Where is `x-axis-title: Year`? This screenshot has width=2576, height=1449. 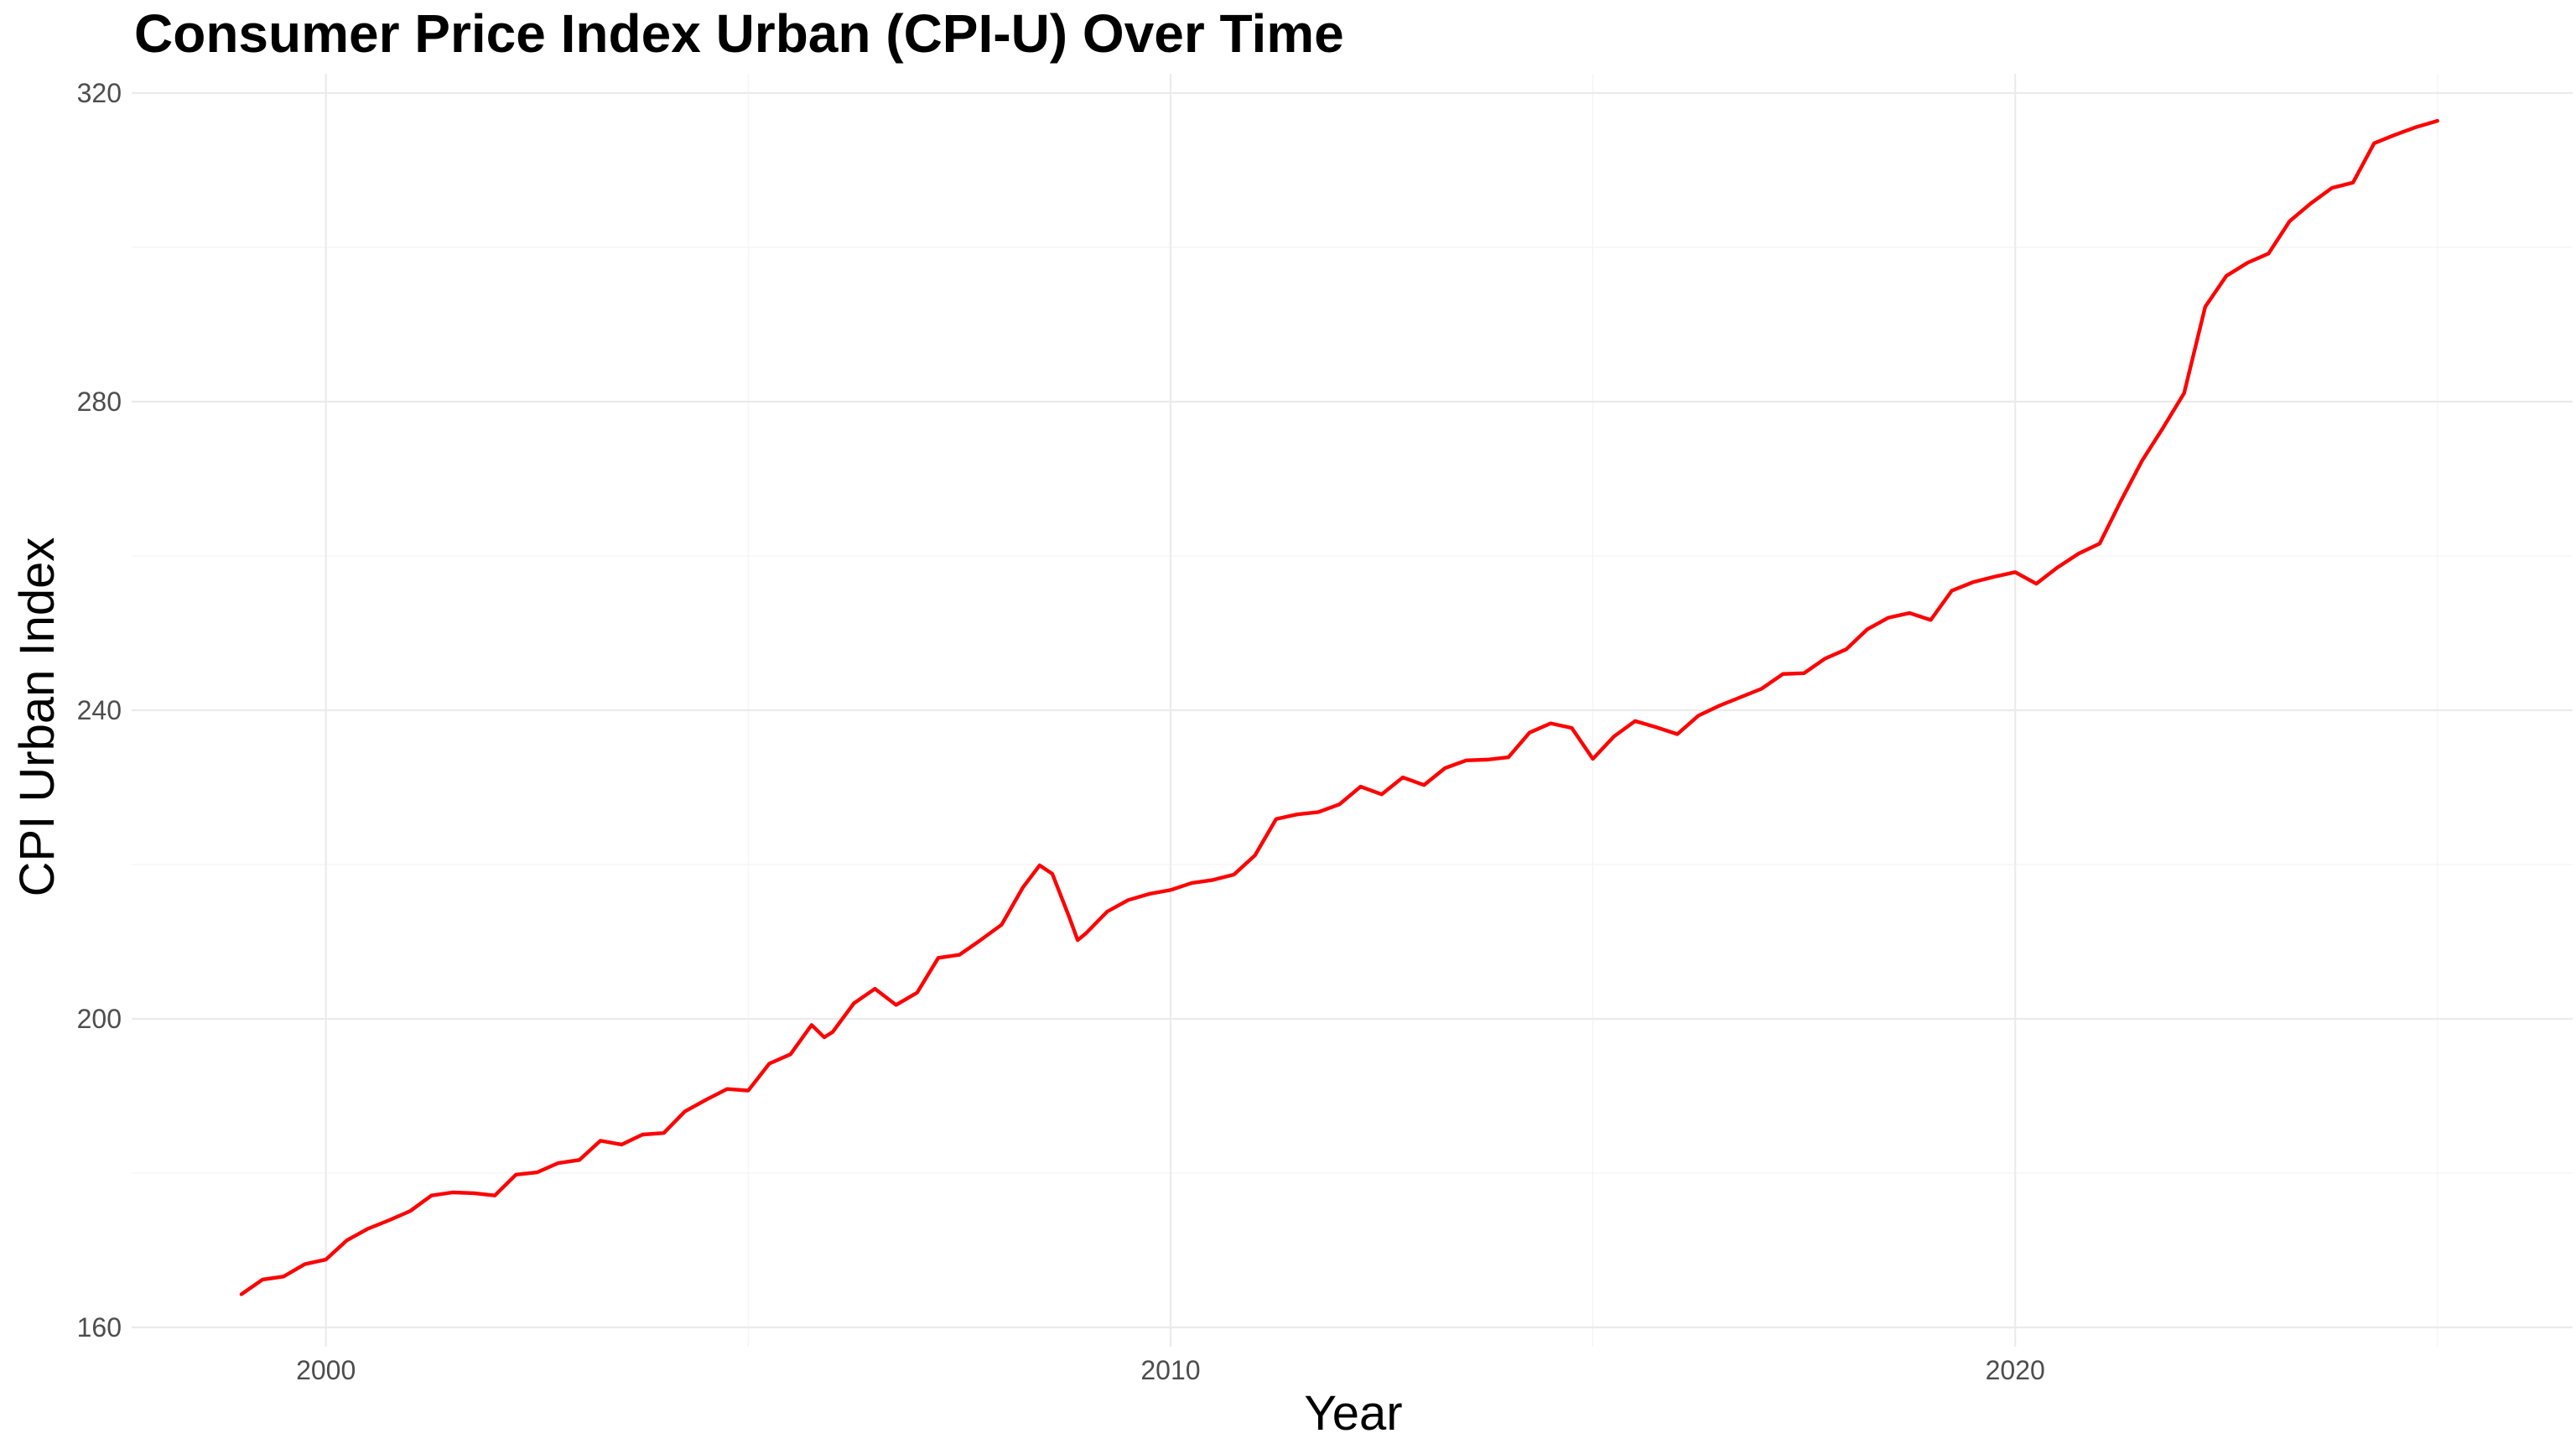
x-axis-title: Year is located at coordinates (1353, 1413).